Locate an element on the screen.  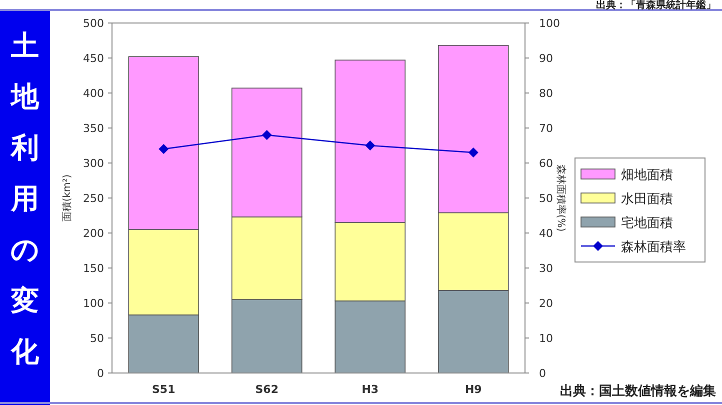
y2-tick-label: 80 is located at coordinates (546, 93).